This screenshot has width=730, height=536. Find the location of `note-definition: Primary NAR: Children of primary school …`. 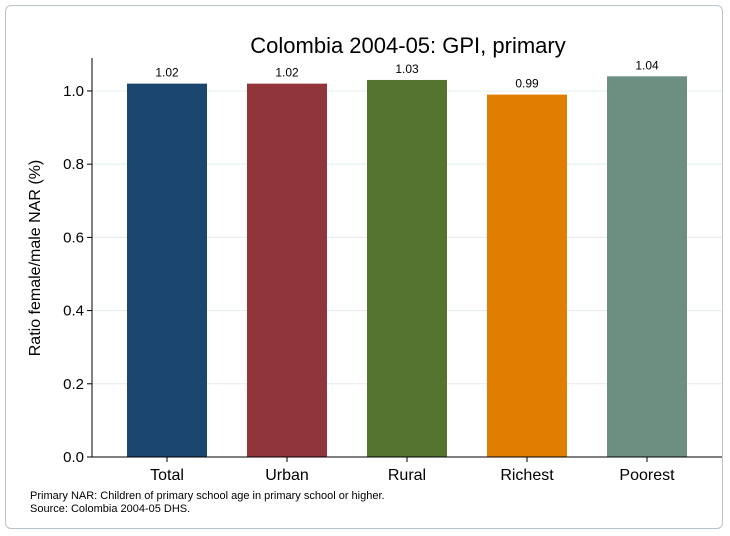

note-definition: Primary NAR: Children of primary school … is located at coordinates (207, 496).